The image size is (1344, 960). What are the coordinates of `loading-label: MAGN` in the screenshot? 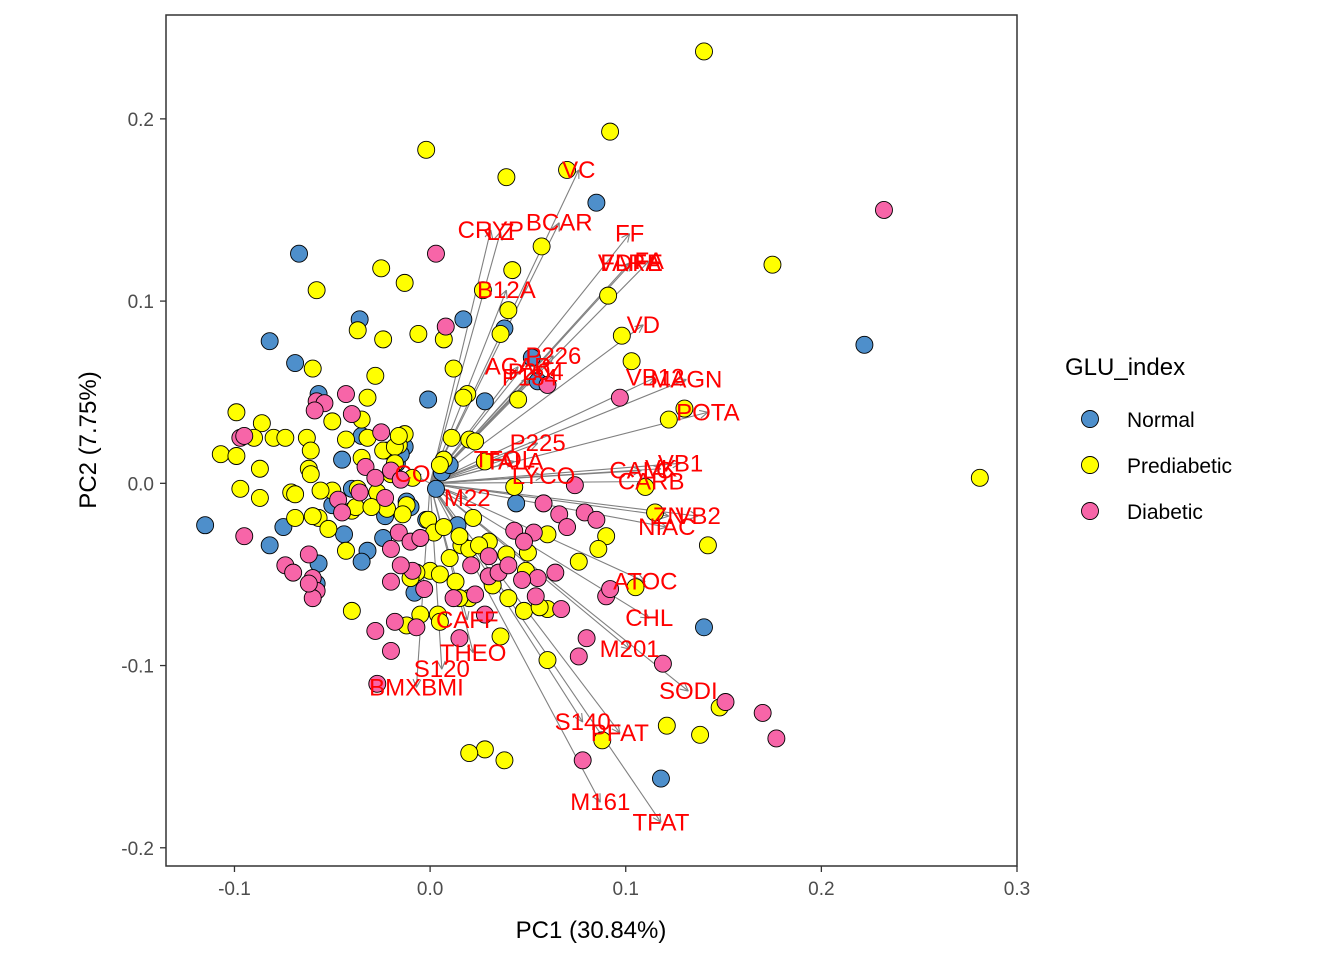 It's located at (686, 379).